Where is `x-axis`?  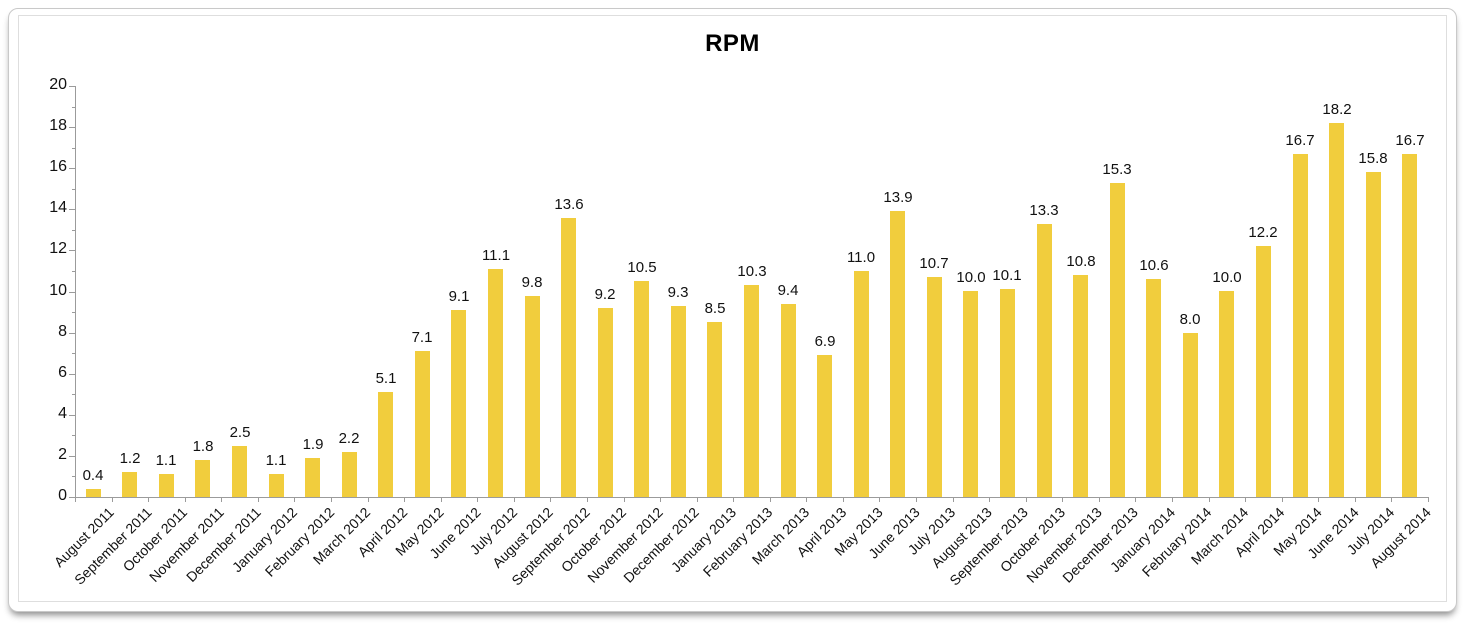
x-axis is located at coordinates (752, 497).